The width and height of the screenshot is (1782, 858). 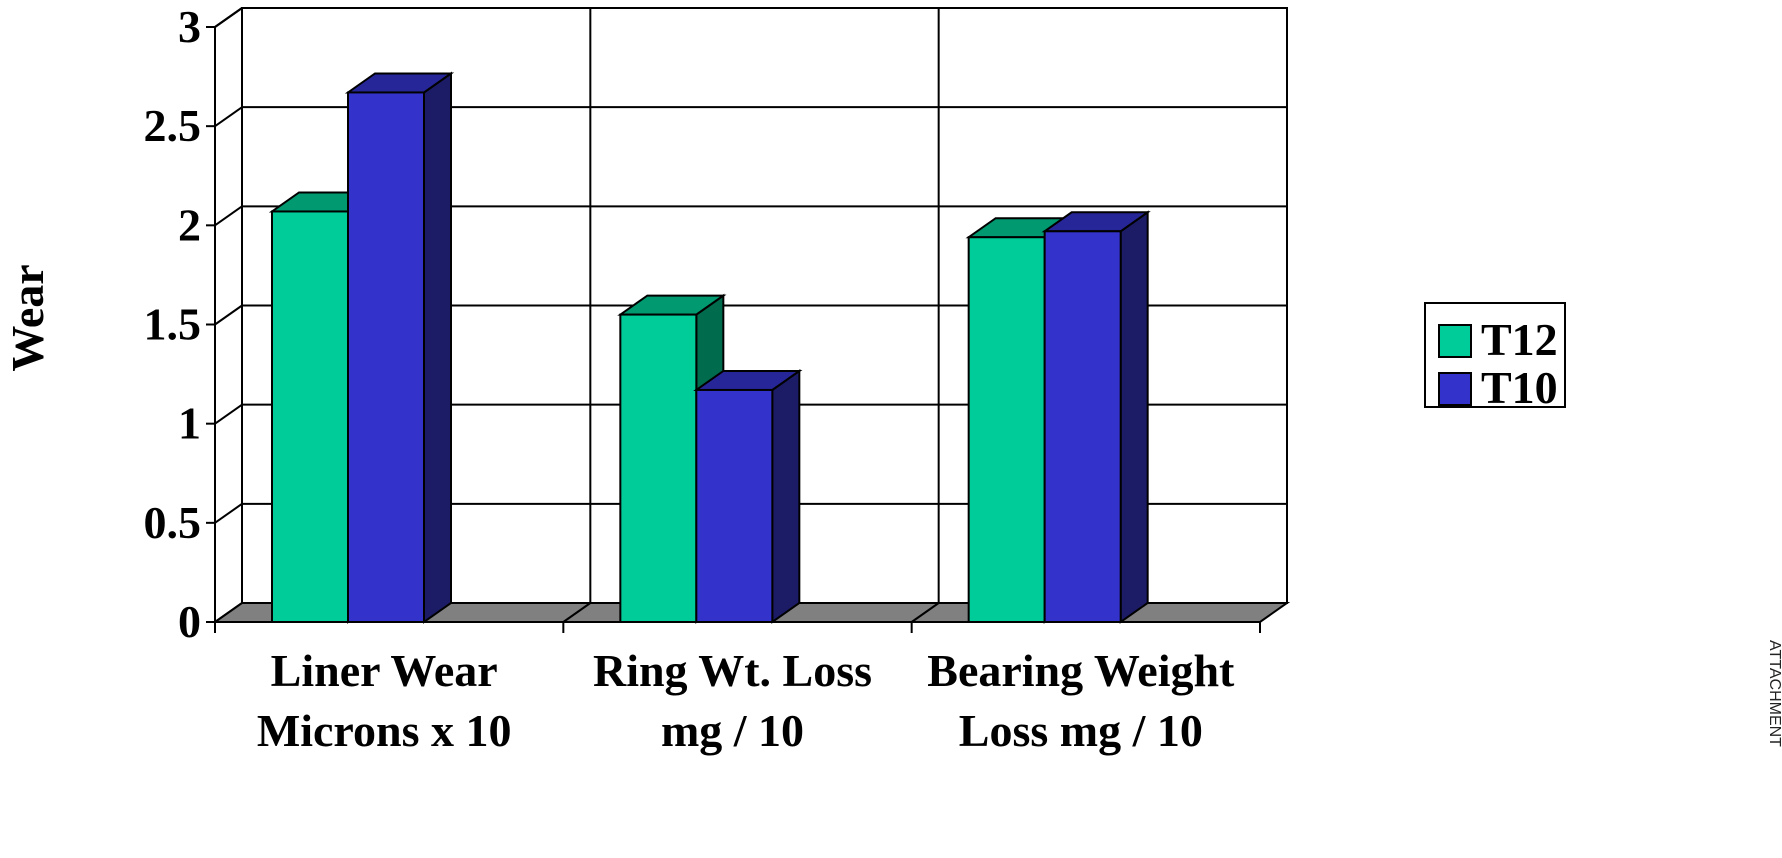 I want to click on y-axis-title: Wear, so click(x=27, y=317).